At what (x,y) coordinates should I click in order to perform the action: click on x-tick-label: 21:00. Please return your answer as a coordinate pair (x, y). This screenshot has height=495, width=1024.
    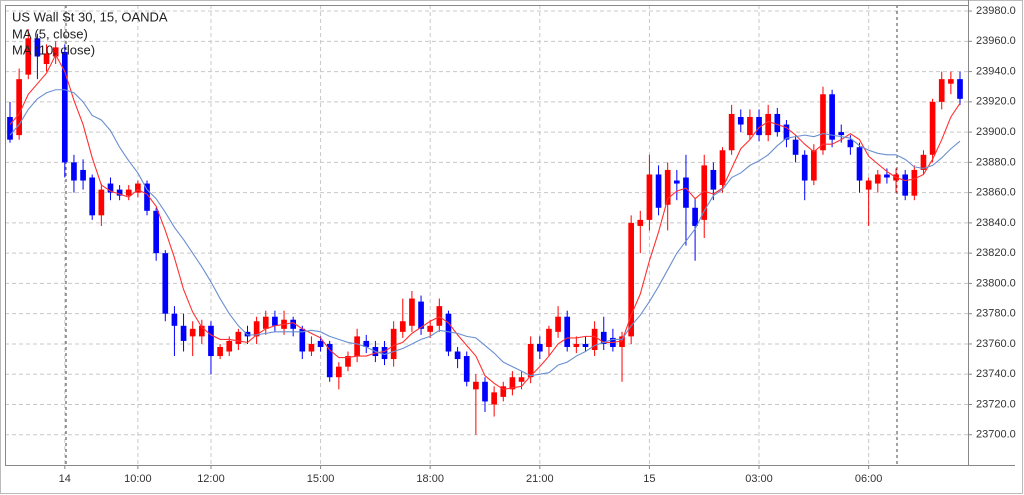
    Looking at the image, I should click on (540, 479).